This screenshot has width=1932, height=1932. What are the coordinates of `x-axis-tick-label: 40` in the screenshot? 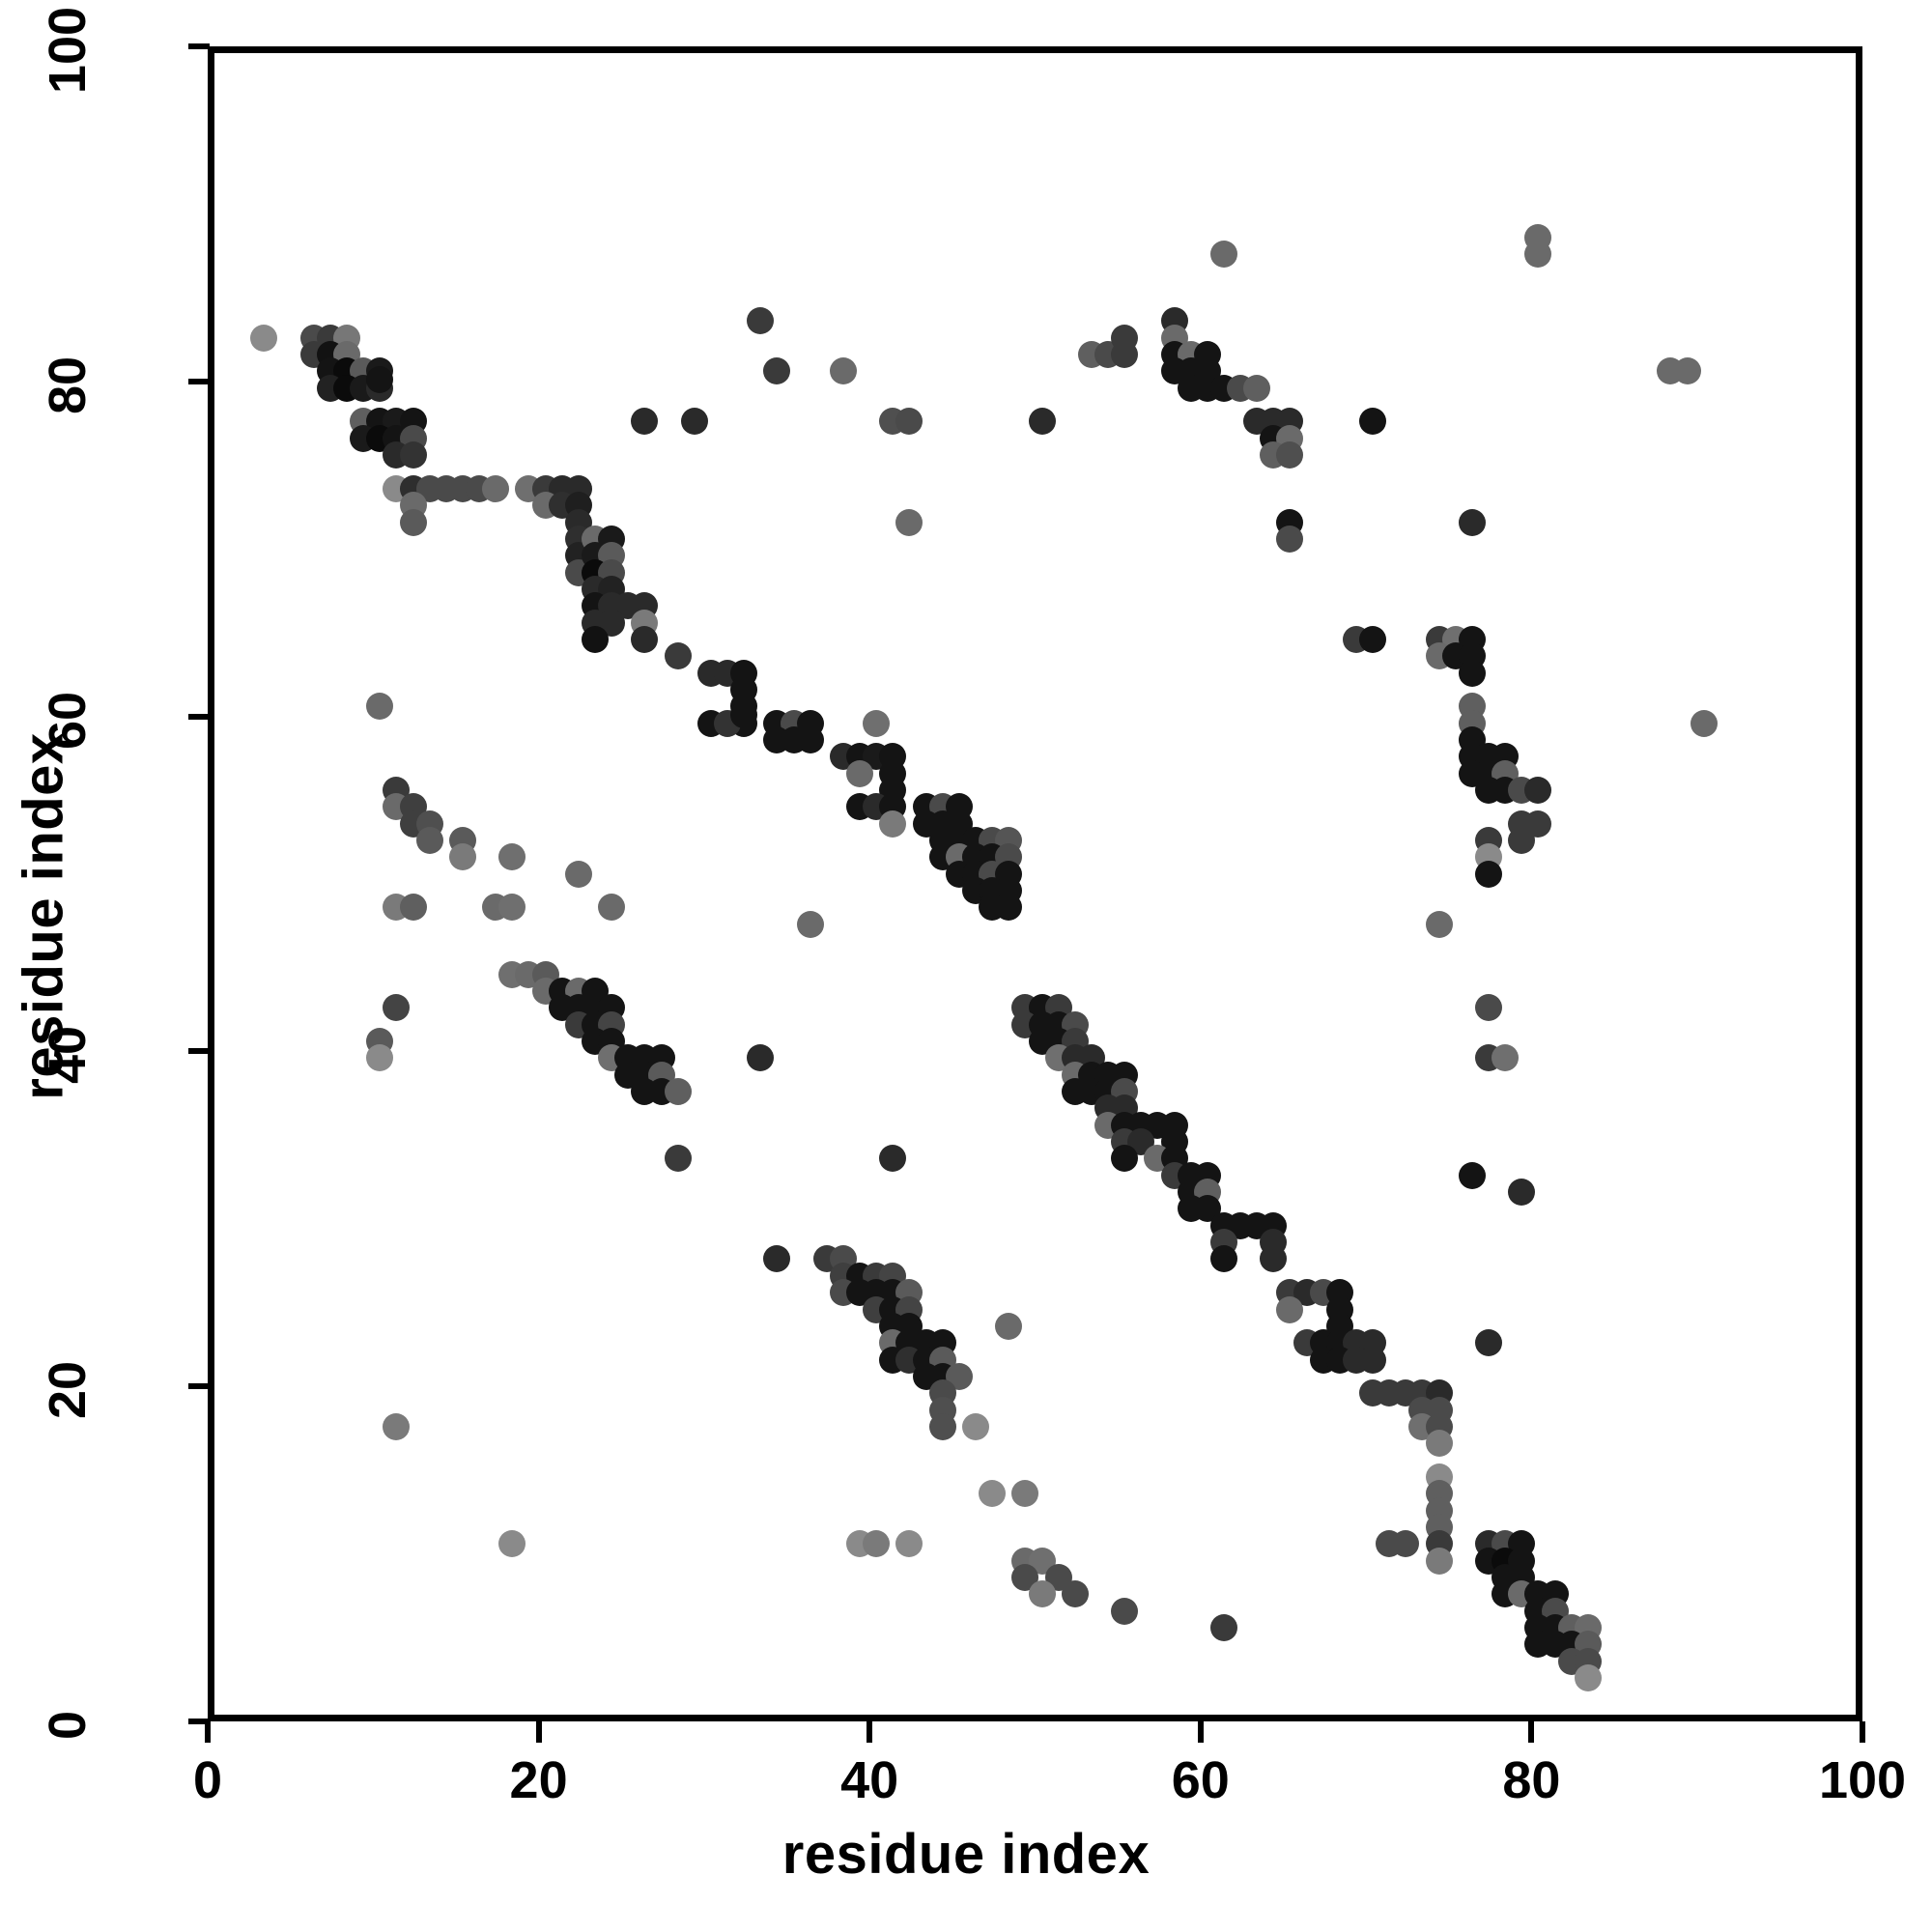 It's located at (869, 1780).